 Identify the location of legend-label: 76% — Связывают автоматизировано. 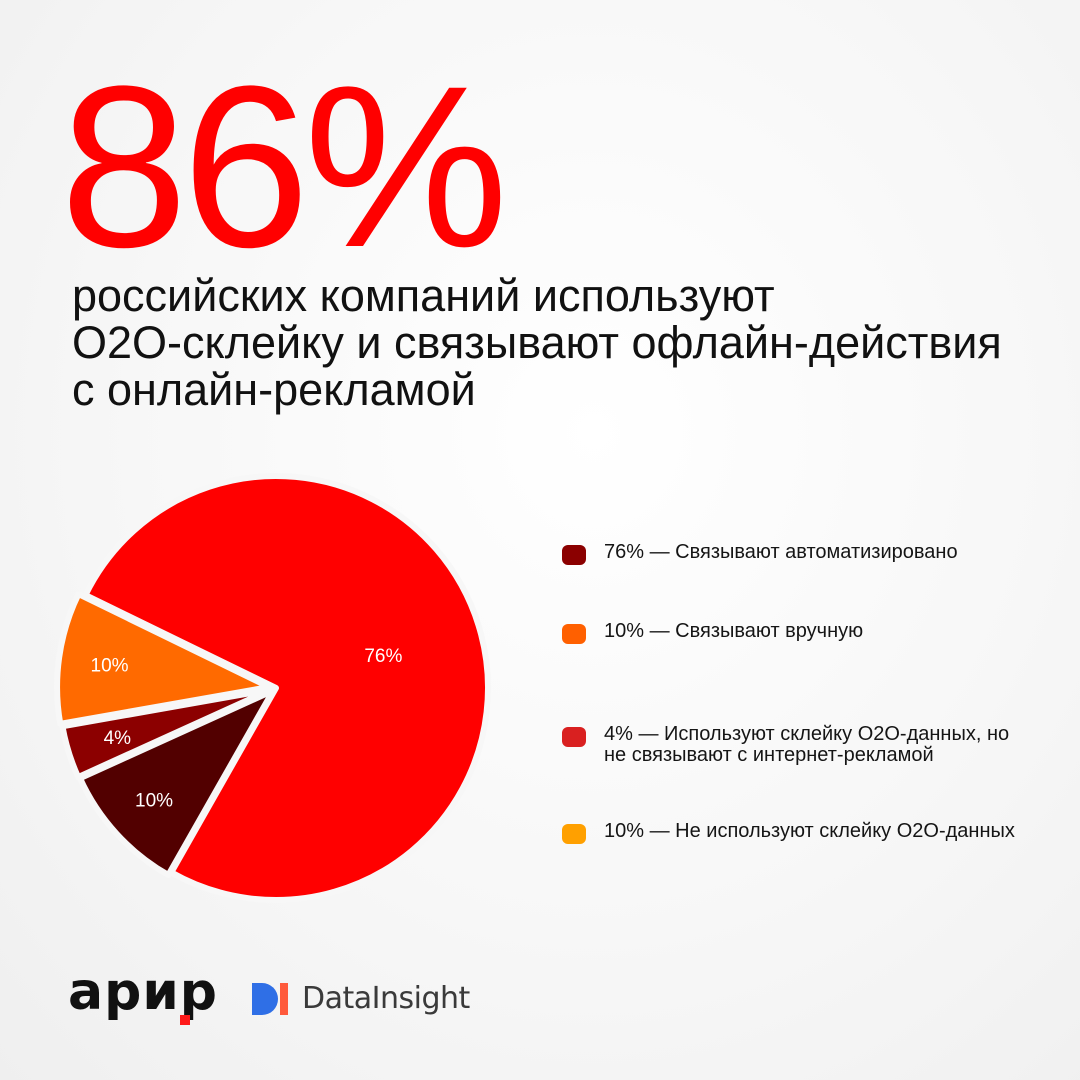
(781, 552).